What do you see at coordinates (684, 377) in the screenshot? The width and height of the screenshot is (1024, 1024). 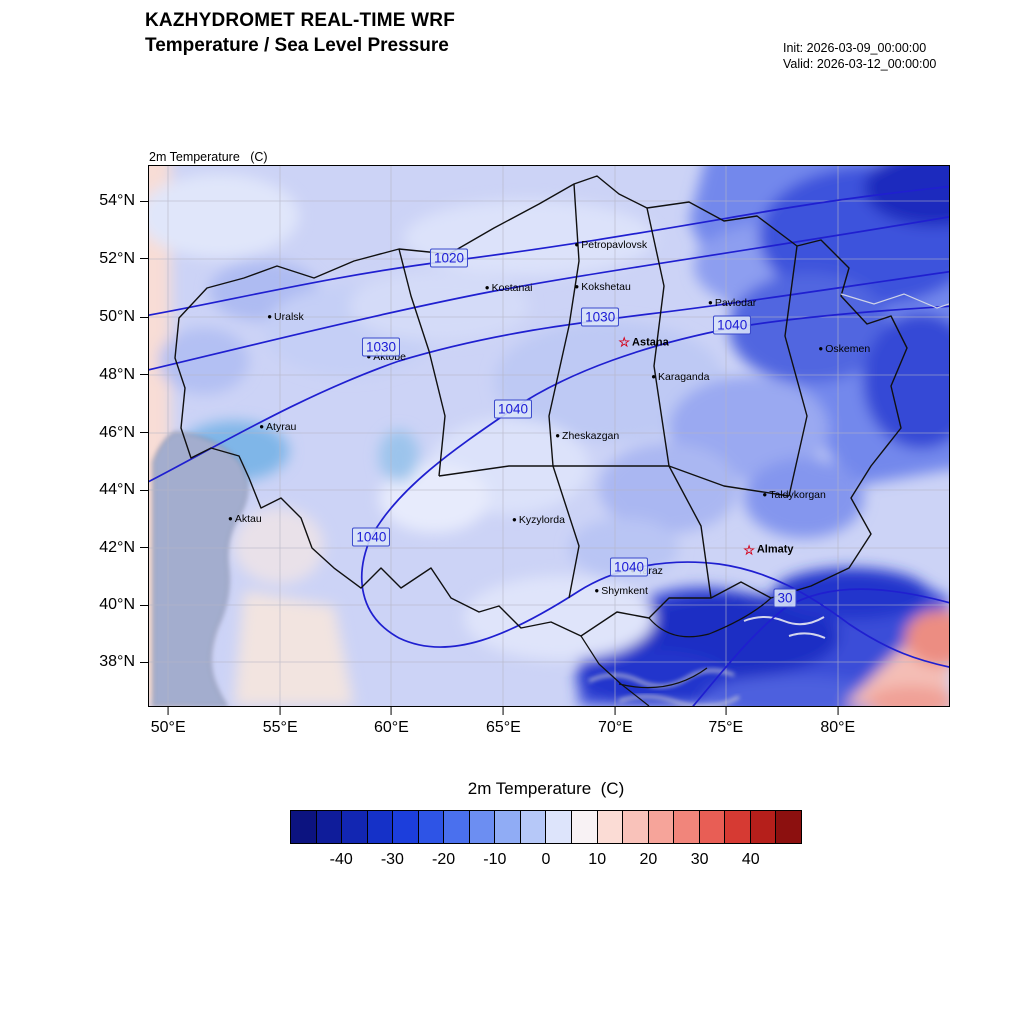 I see `city-label: Karaganda` at bounding box center [684, 377].